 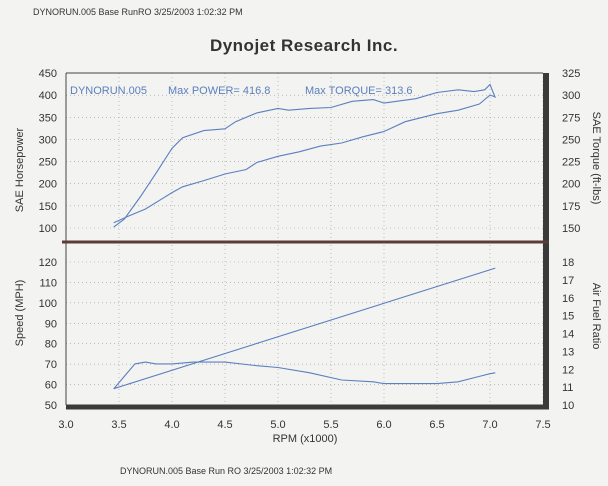 I want to click on tick-label-speed: 80, so click(x=51, y=345).